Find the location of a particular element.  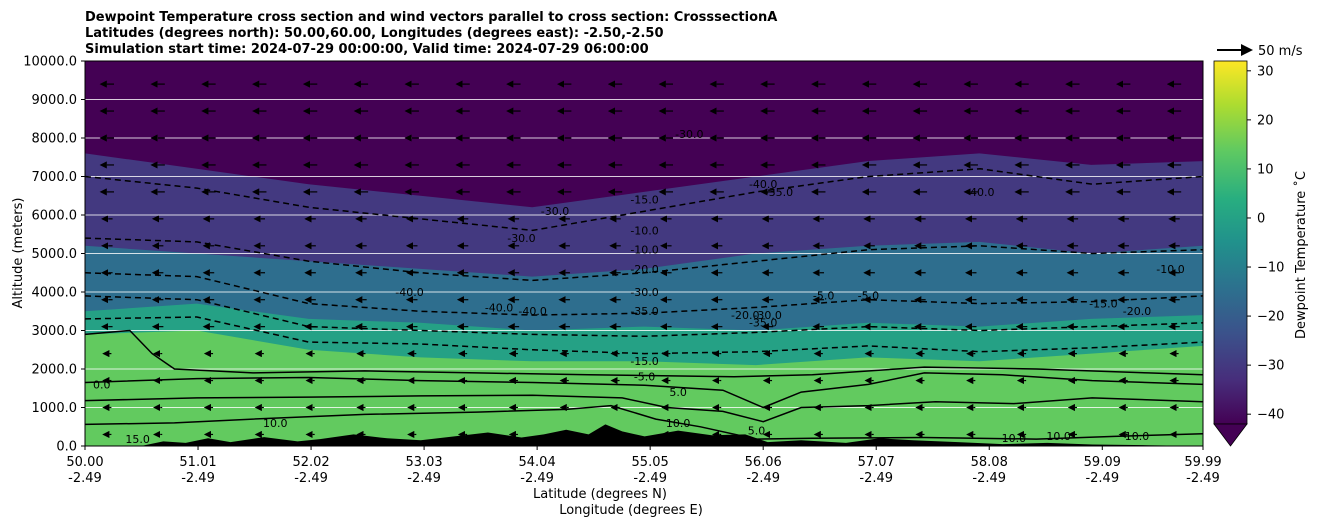

y-tick-label: 3000.0 is located at coordinates (55, 331).